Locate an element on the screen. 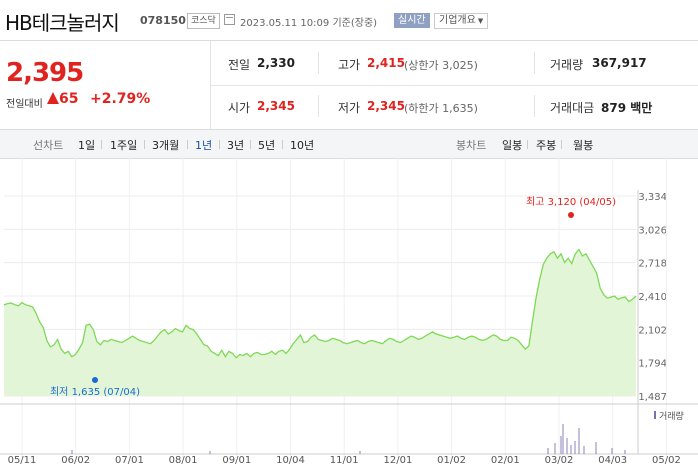  x-tick-label: 08/01 is located at coordinates (183, 460).